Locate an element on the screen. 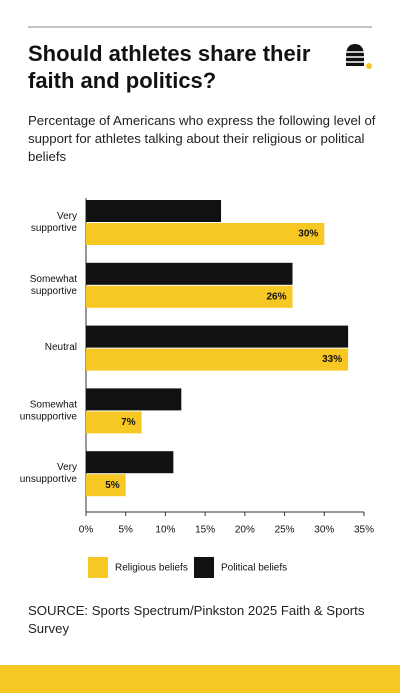 The height and width of the screenshot is (693, 400). category-label: Very unsupportive is located at coordinates (49, 473).